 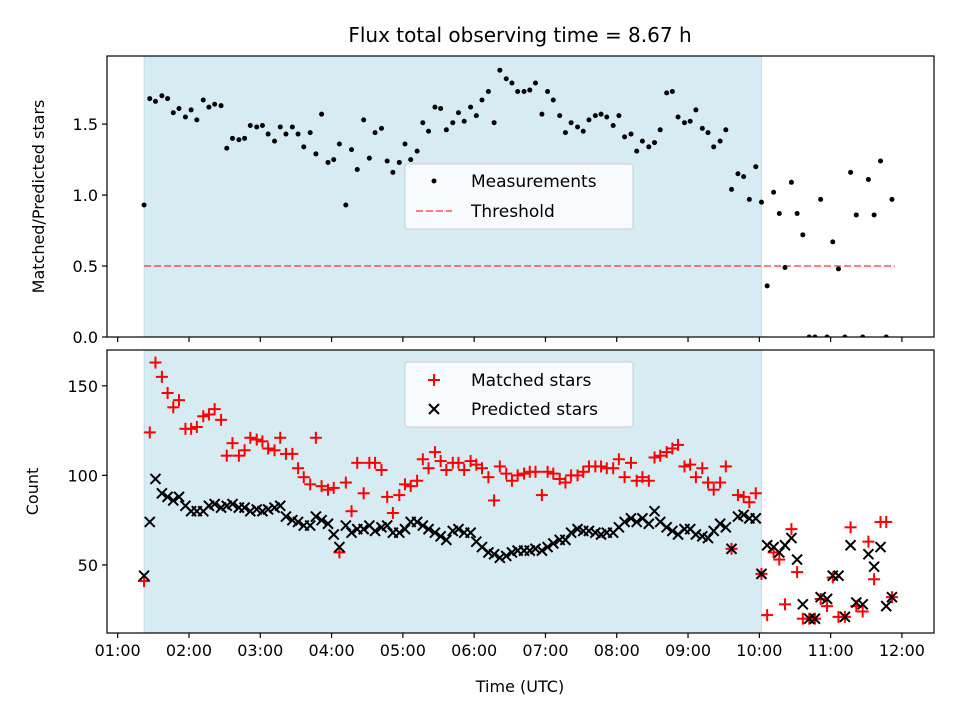 What do you see at coordinates (90, 231) in the screenshot?
I see `top-y-ticks: 0.0 0.5 1.0 1.5` at bounding box center [90, 231].